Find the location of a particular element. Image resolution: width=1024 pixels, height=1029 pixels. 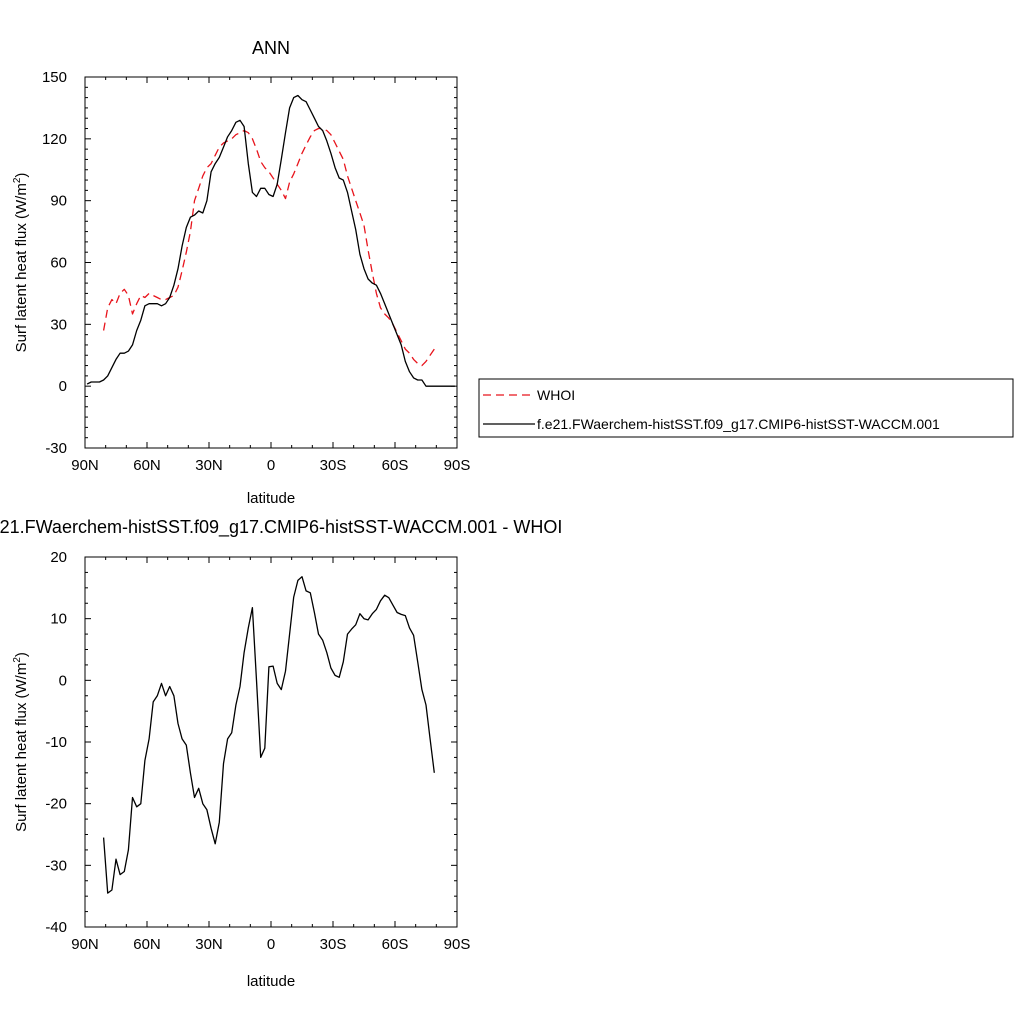

series-line-whoi is located at coordinates (268, 247).